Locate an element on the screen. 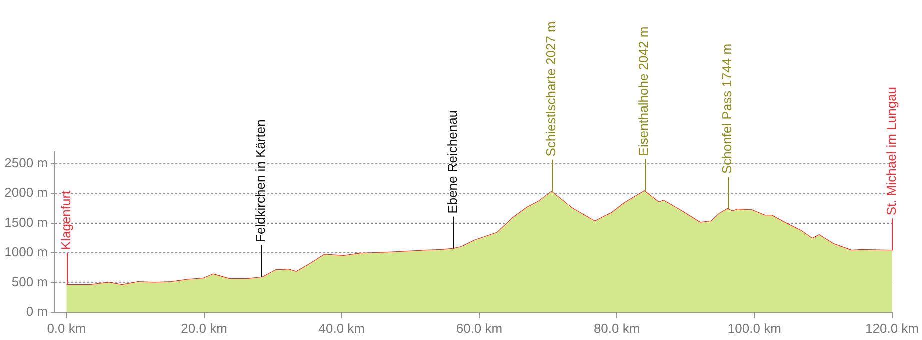  ref-line-label: Schiestlscharte 2027 m is located at coordinates (550, 89).